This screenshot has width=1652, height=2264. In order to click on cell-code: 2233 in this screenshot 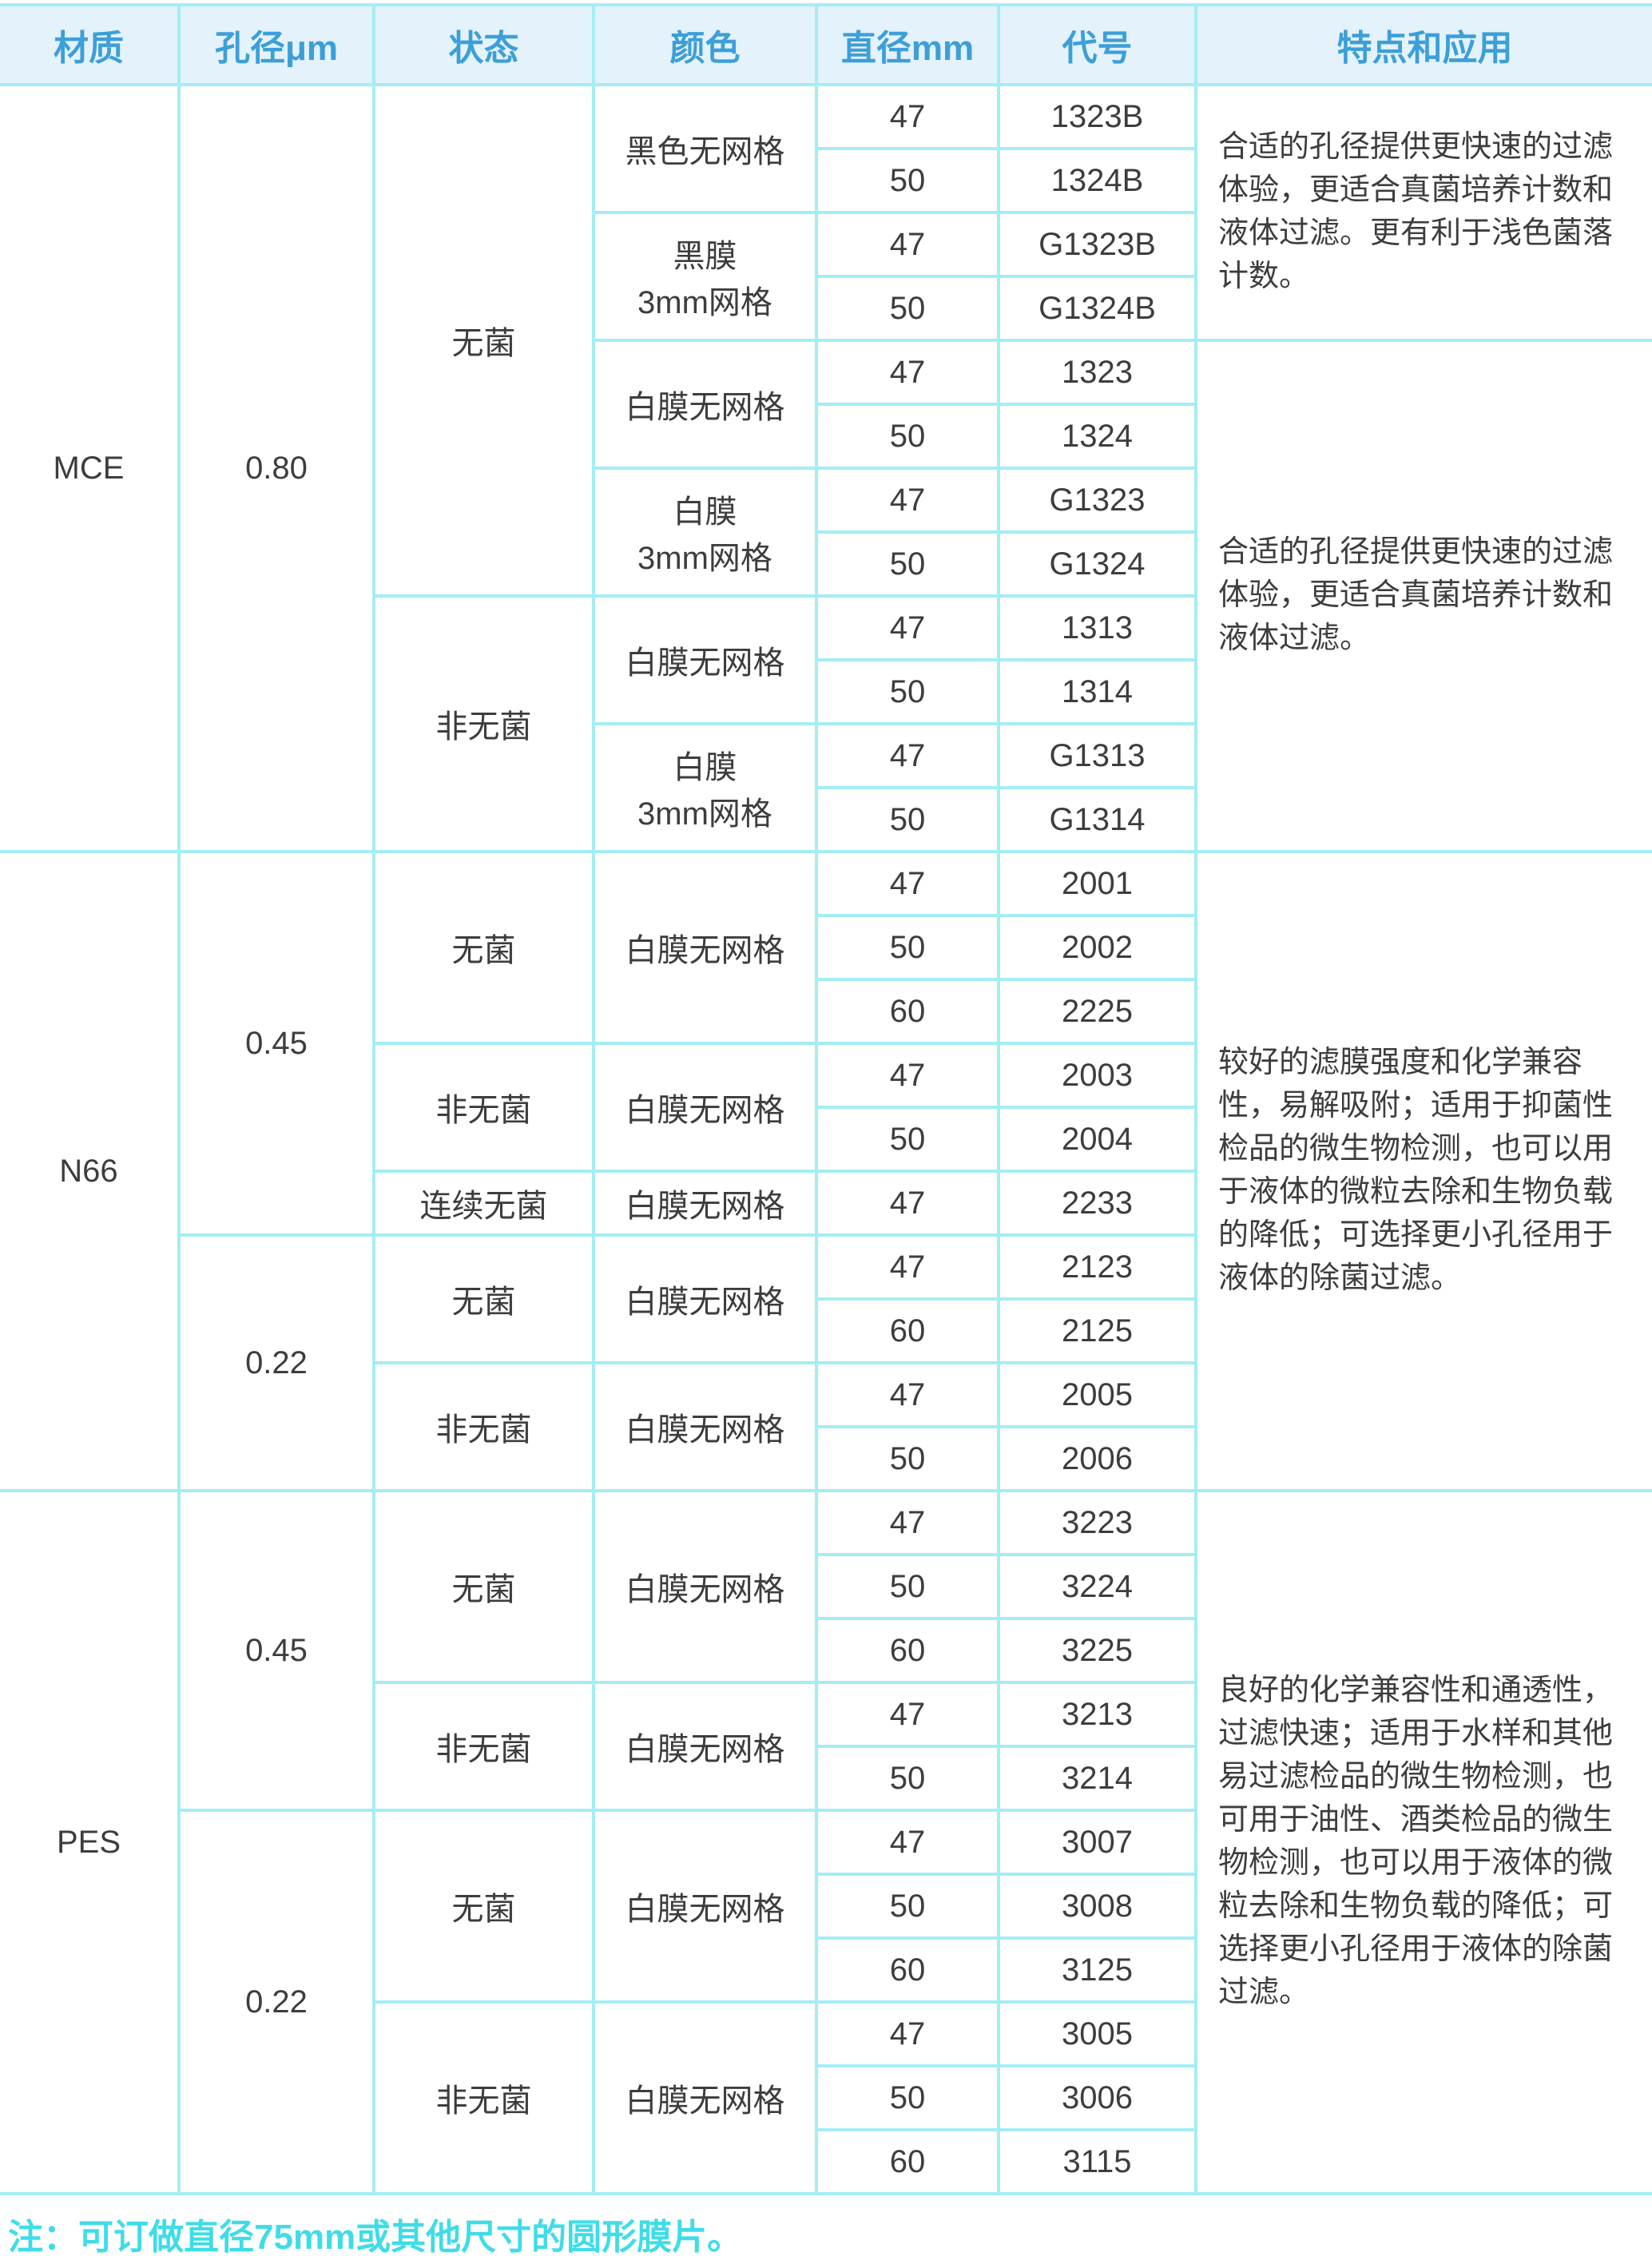, I will do `click(1097, 1203)`.